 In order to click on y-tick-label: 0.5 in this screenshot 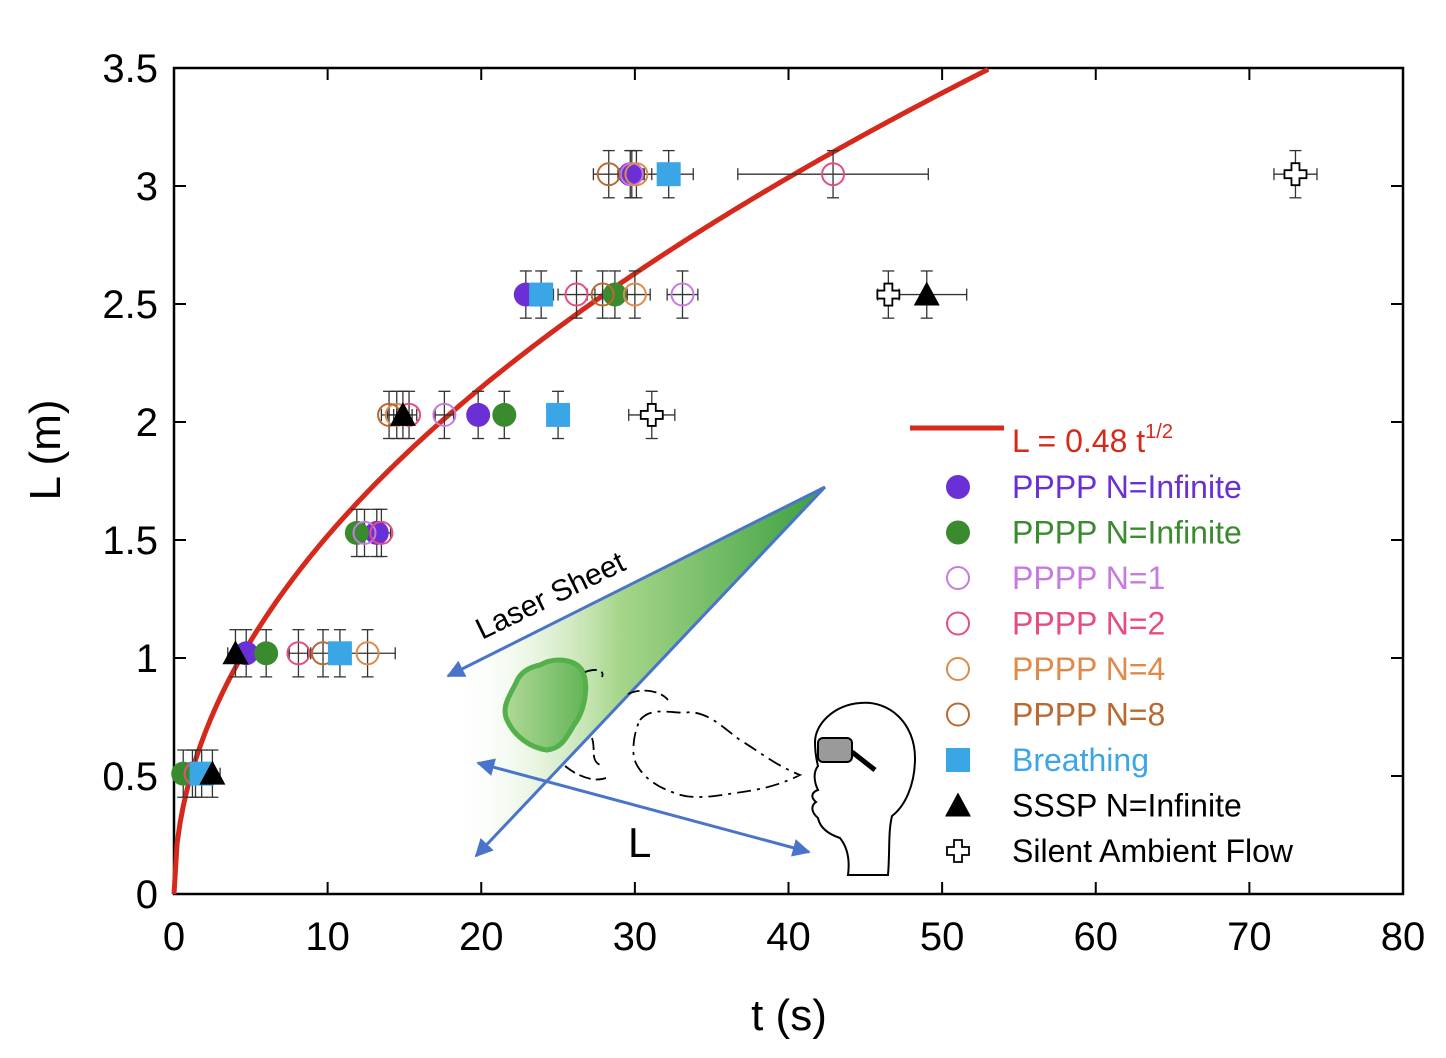, I will do `click(130, 777)`.